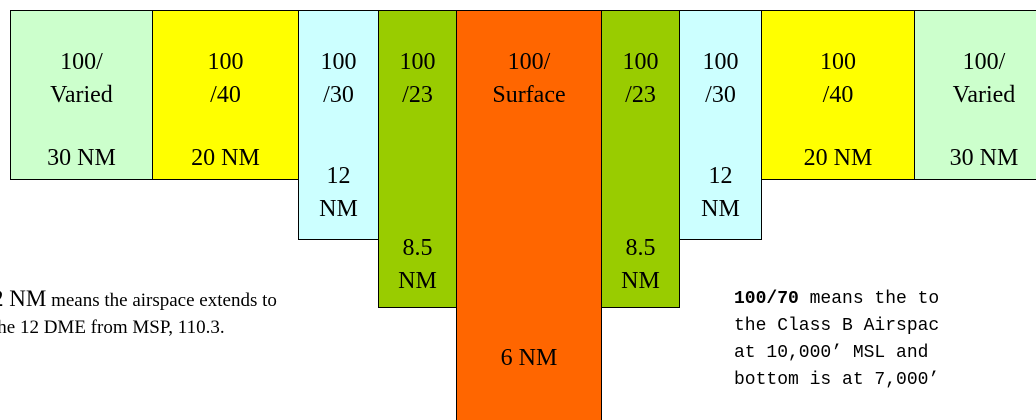  I want to click on tier-12nm-right, so click(720, 125).